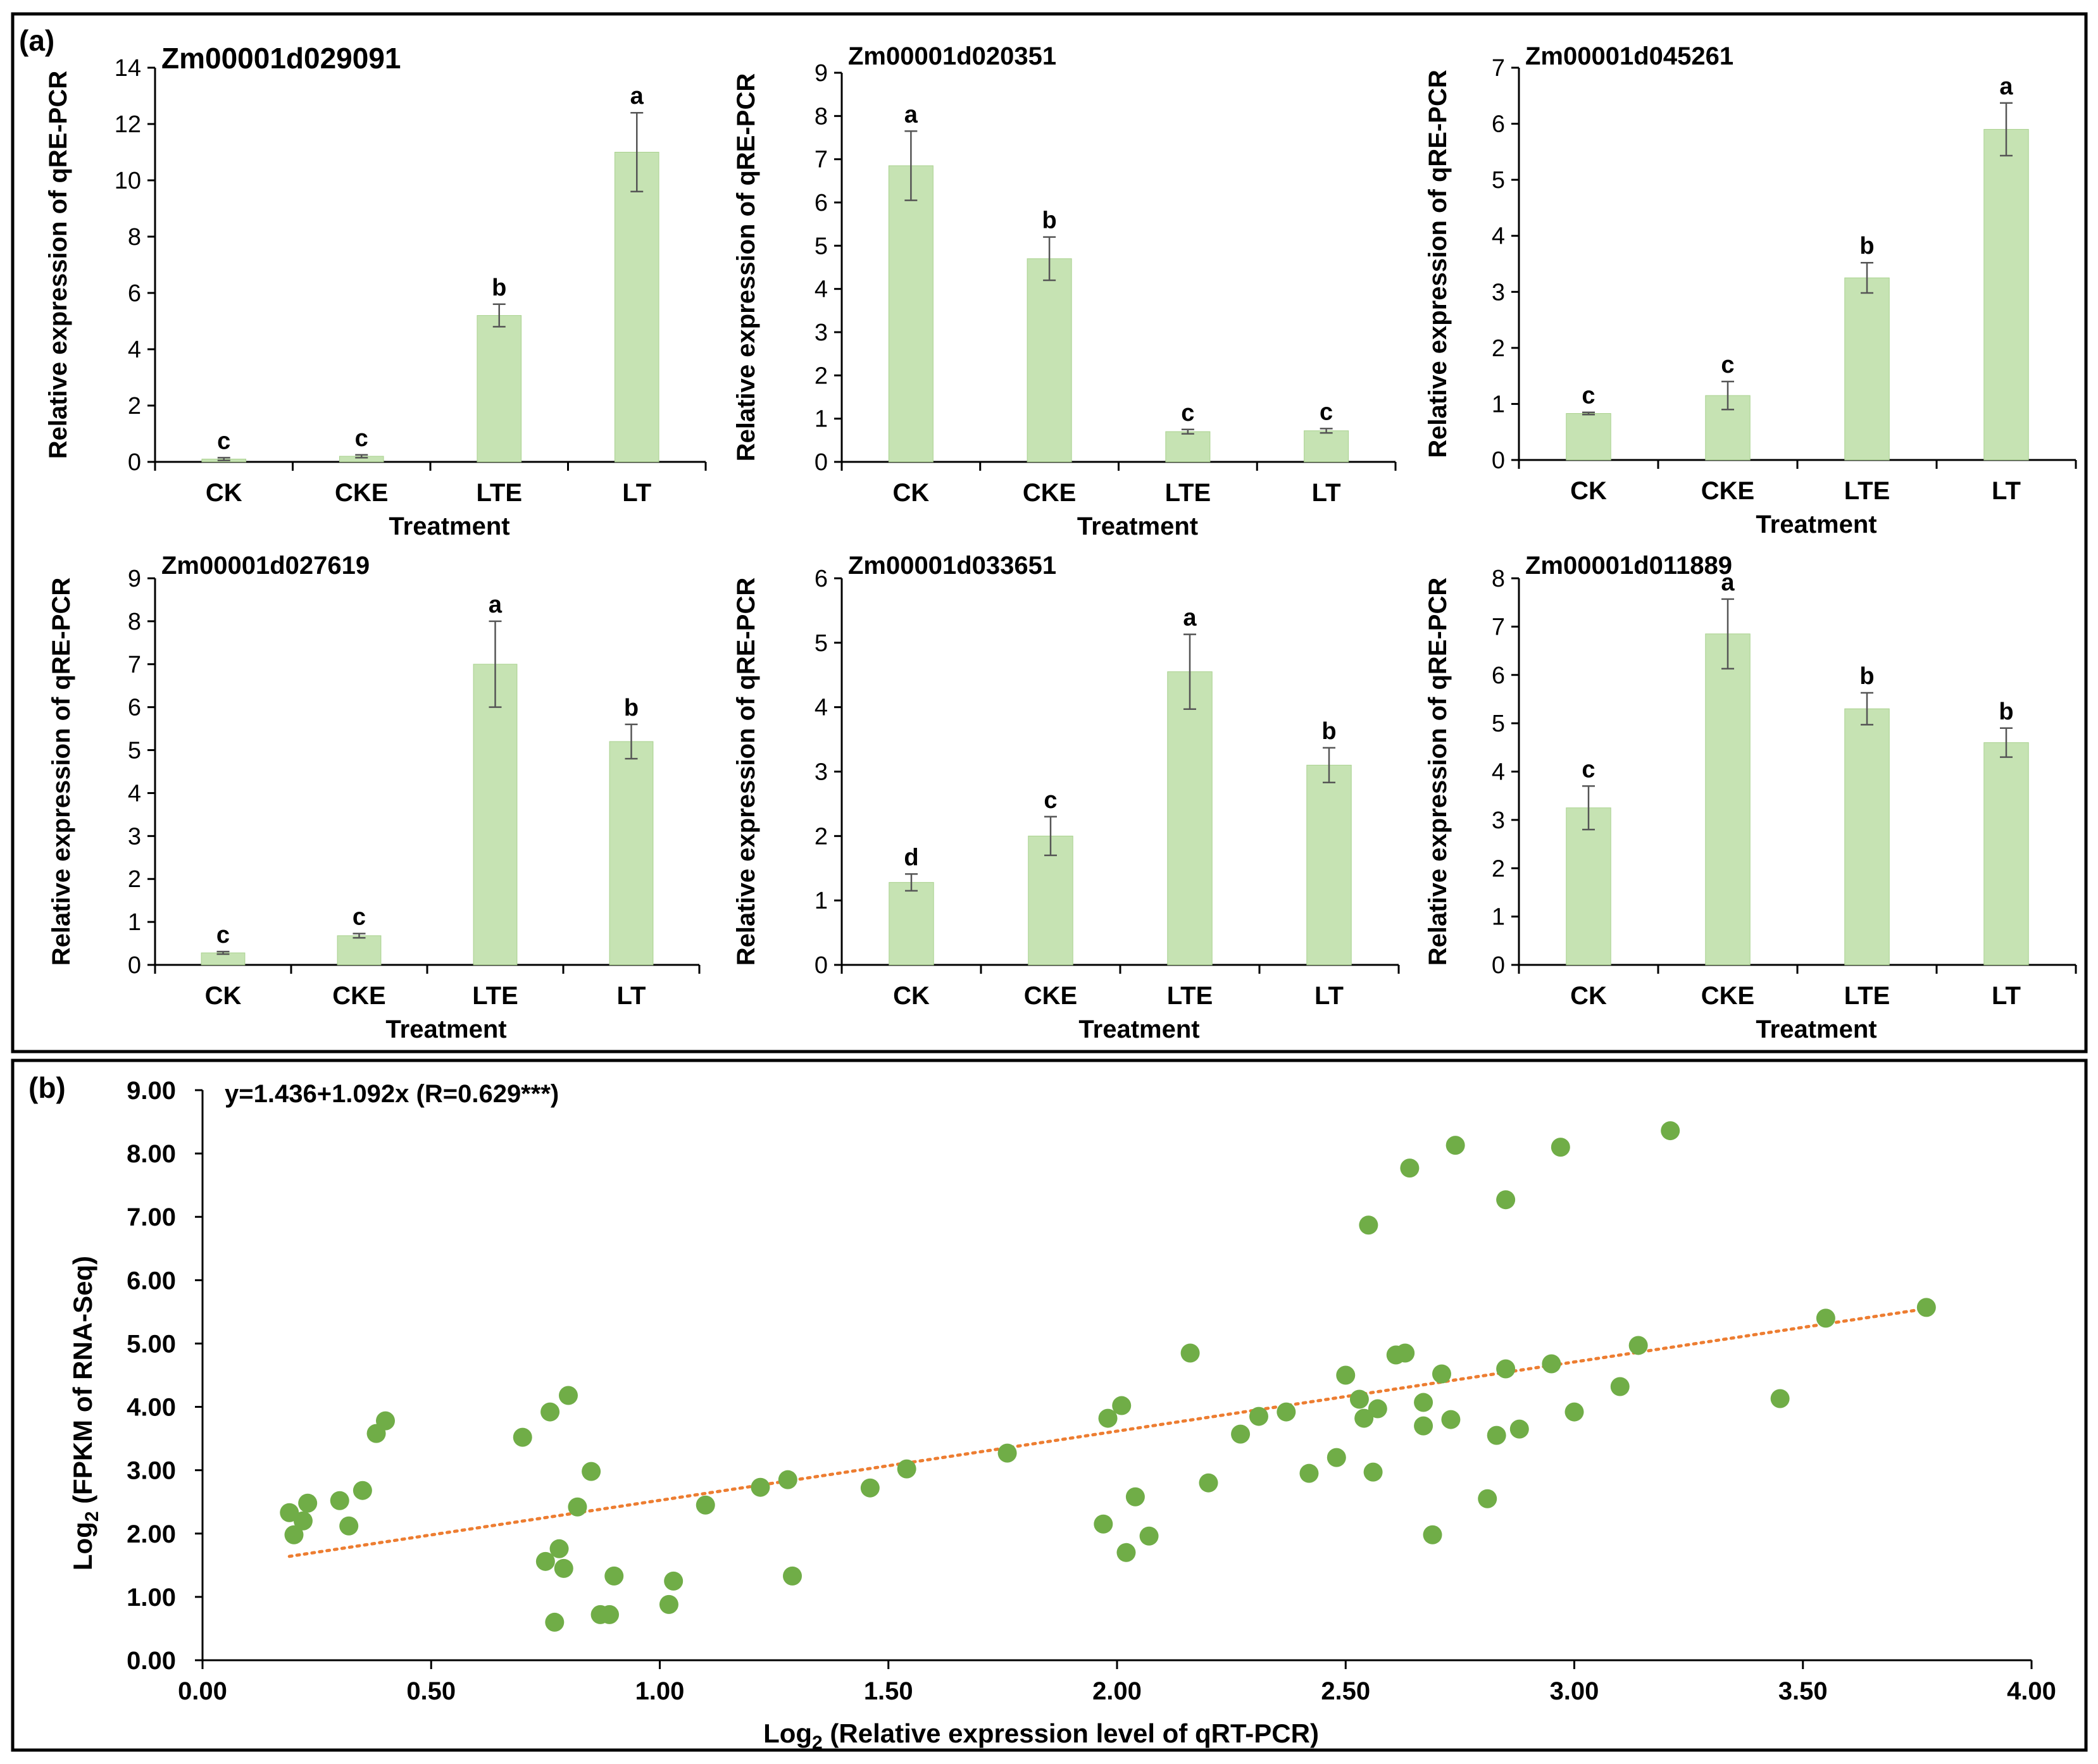 The width and height of the screenshot is (2098, 1764). I want to click on chart-title: Zm00001d029091, so click(281, 58).